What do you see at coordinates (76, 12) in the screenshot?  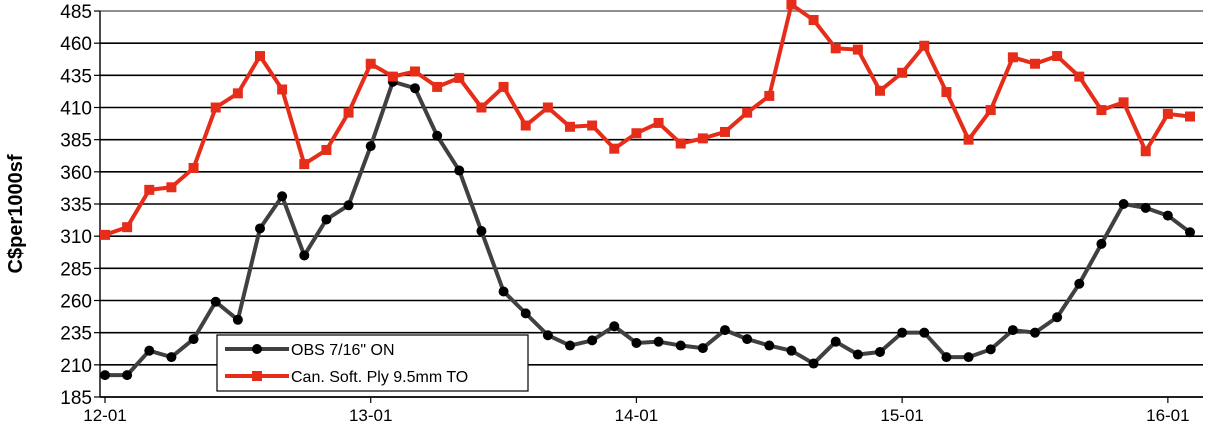 I see `y-tick-label: 485` at bounding box center [76, 12].